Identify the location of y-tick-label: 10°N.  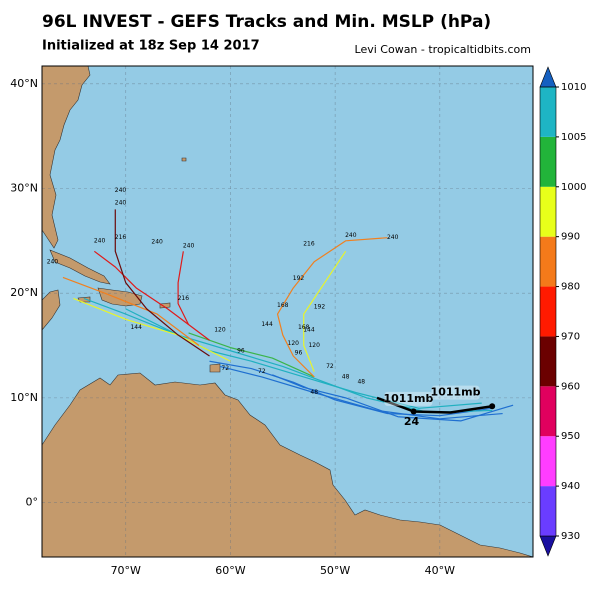
(24, 397).